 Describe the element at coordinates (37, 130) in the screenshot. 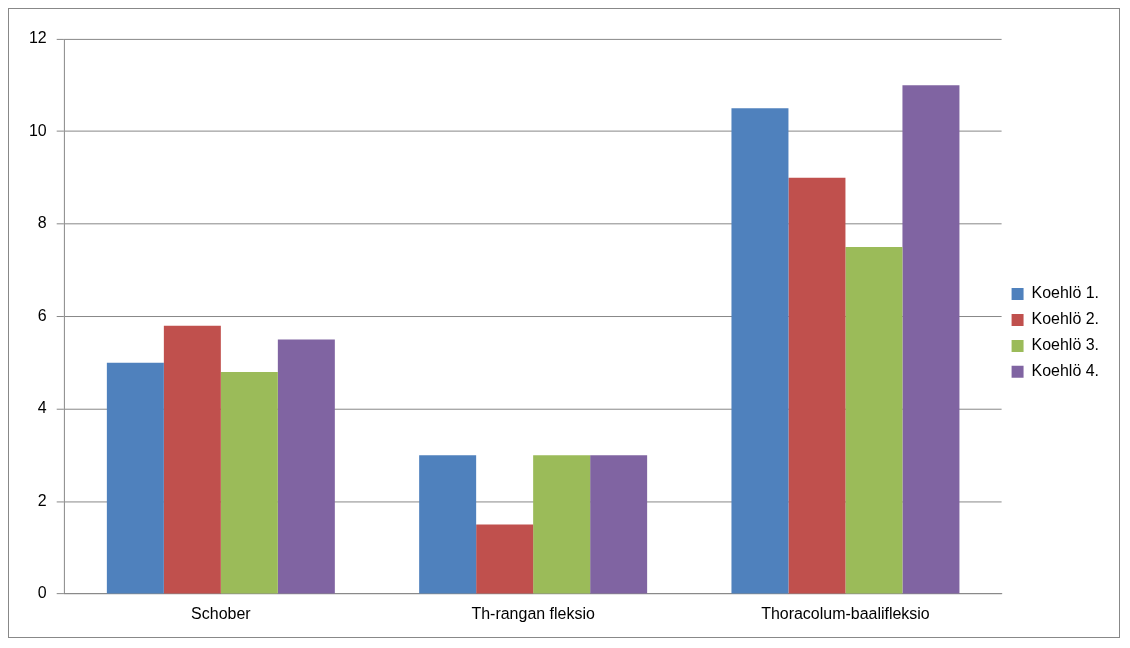

I see `y-tick-label: 10` at that location.